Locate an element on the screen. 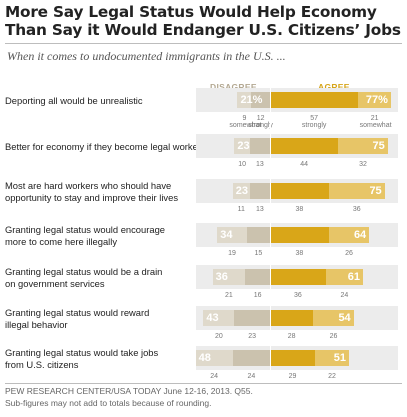  net-disagree-label: 36 is located at coordinates (221, 277).